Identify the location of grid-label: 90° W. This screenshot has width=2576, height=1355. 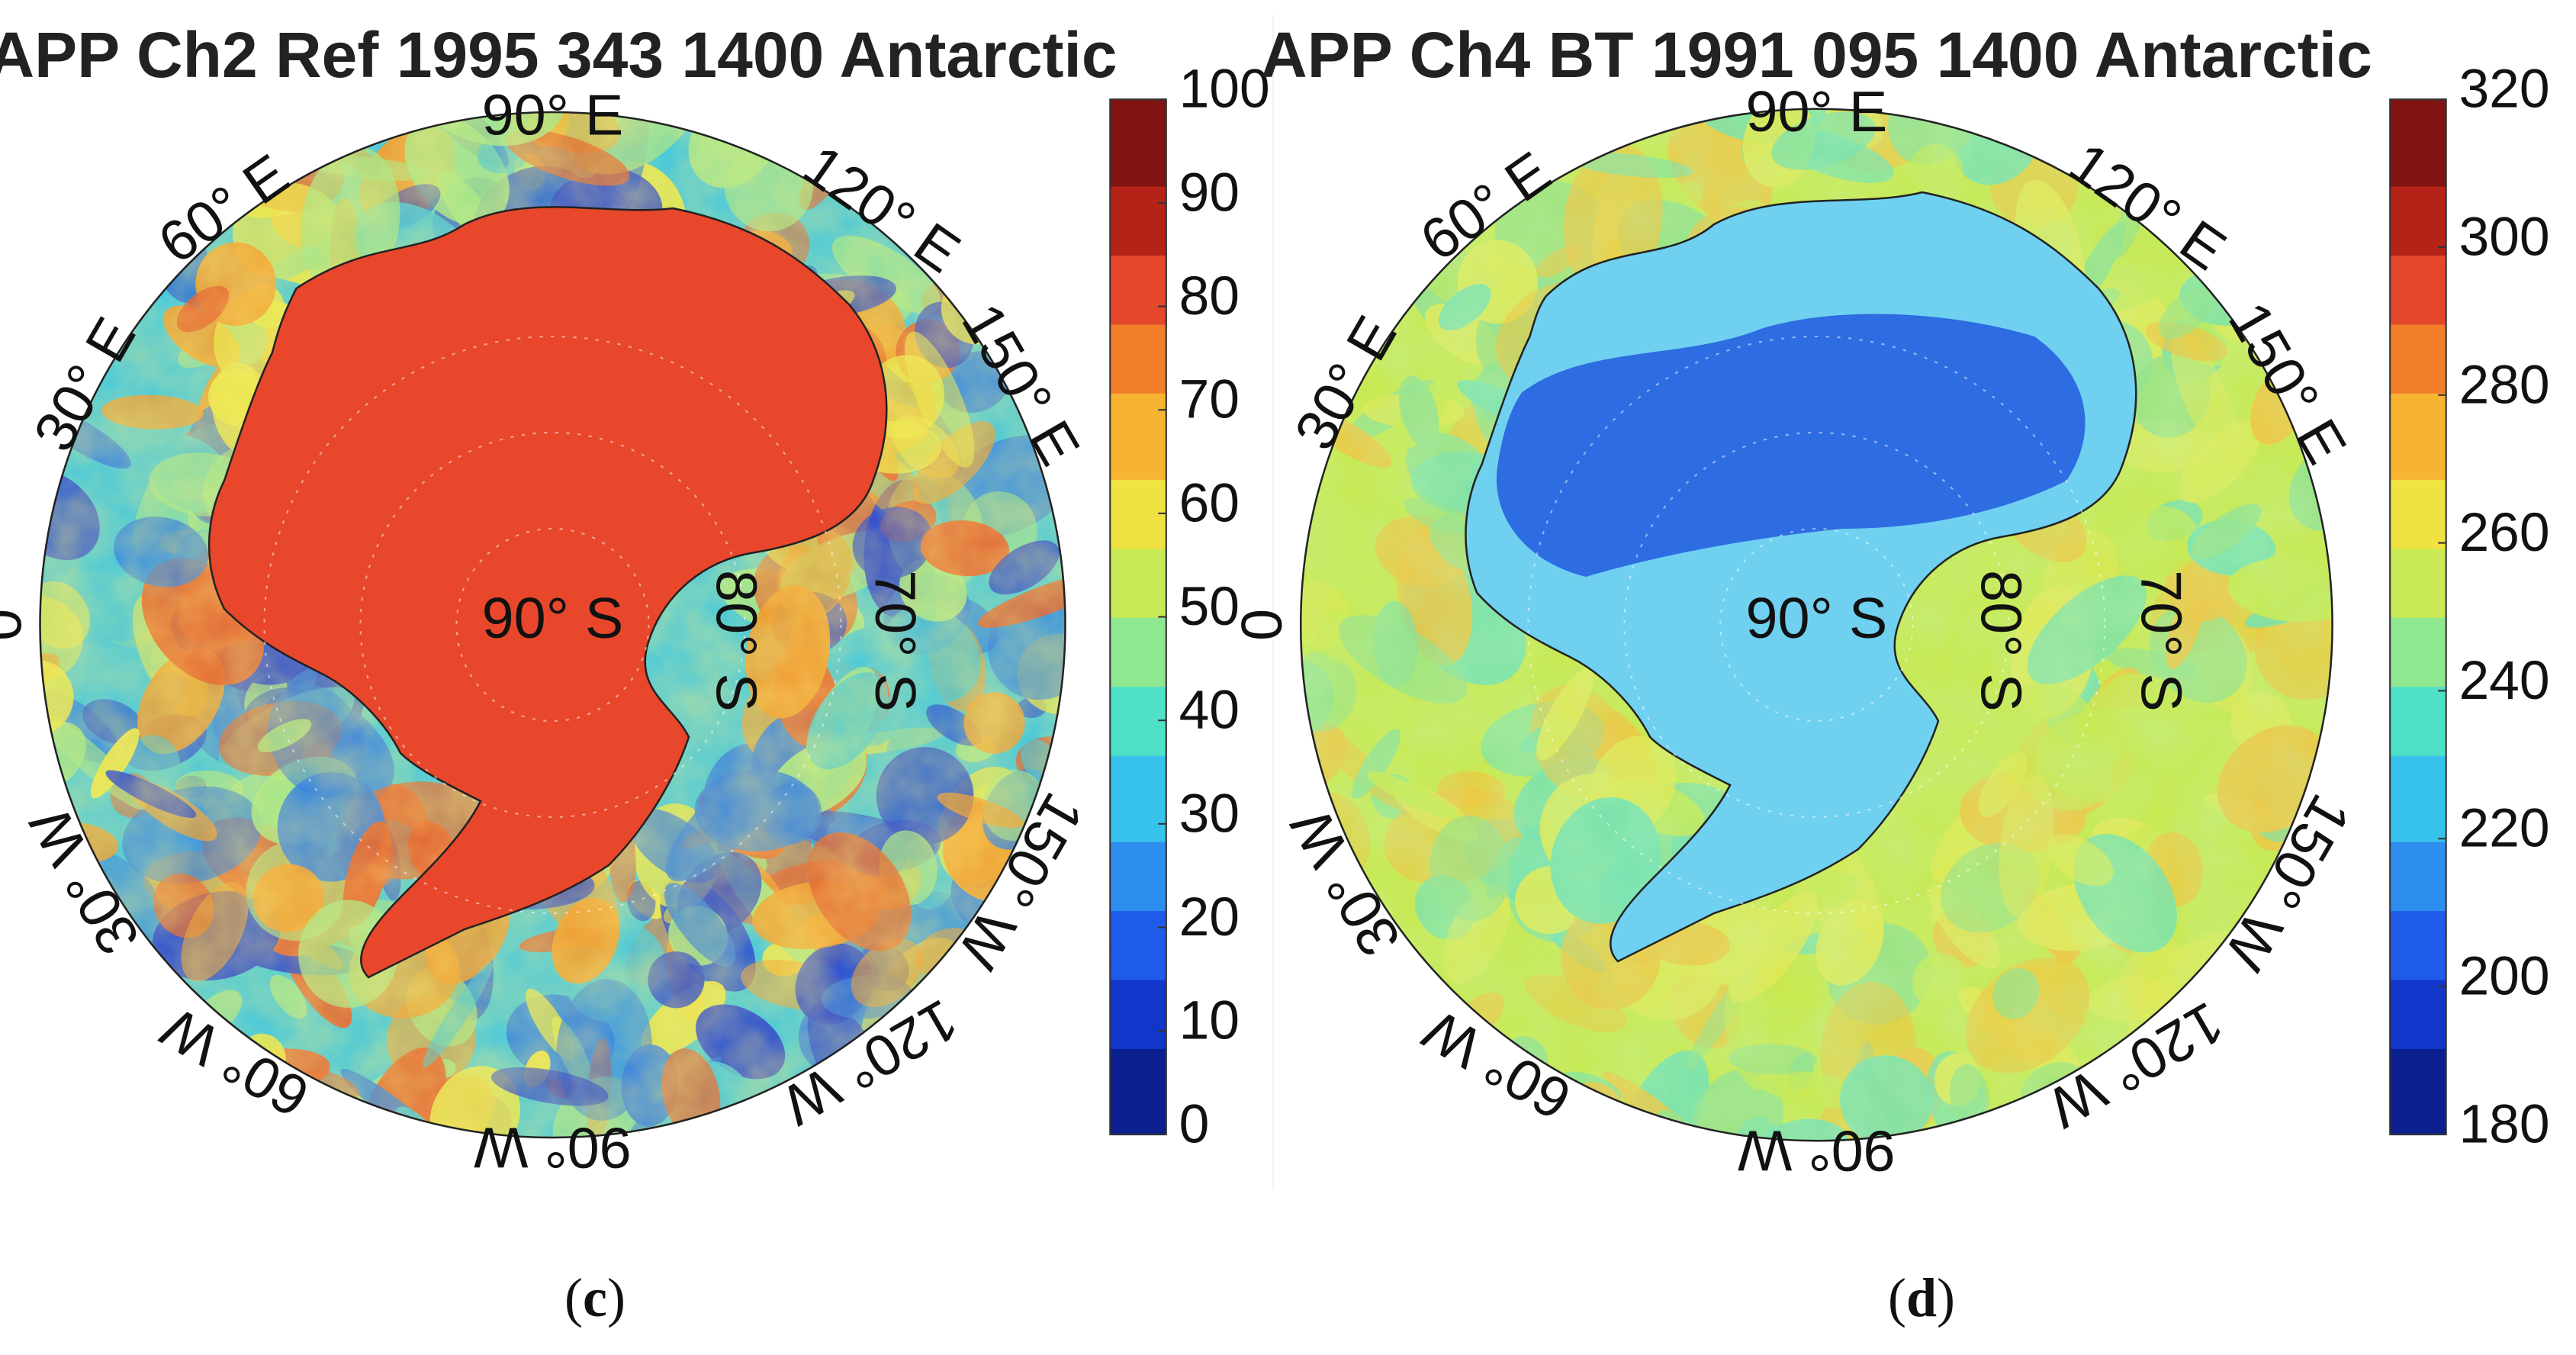
(553, 1147).